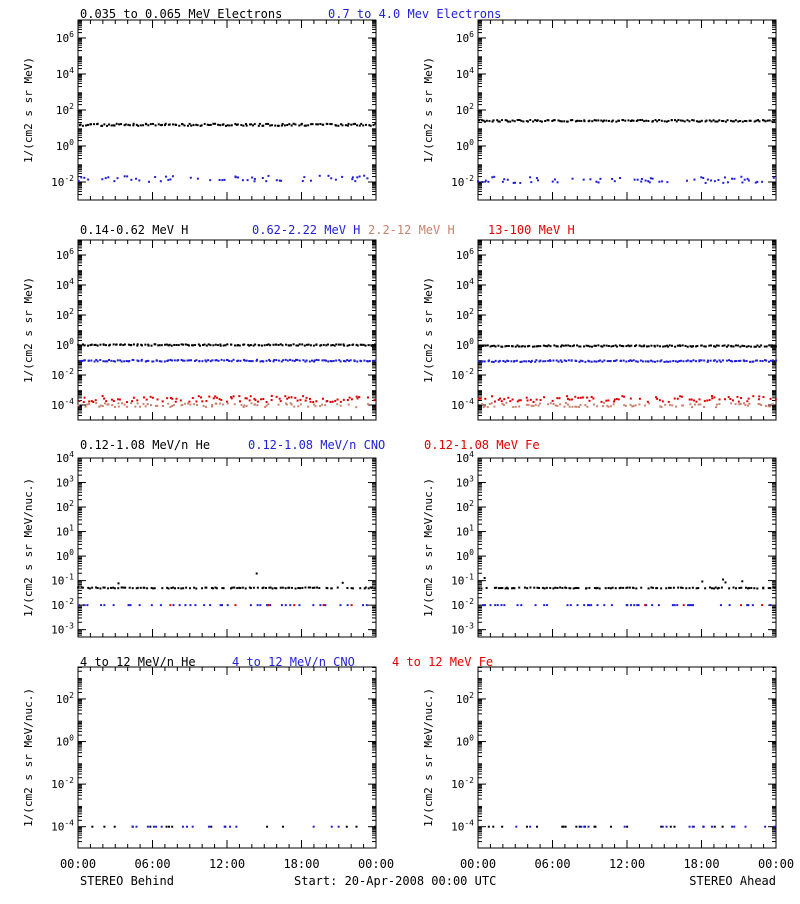 This screenshot has height=904, width=800. I want to click on y-tick-label: 10⁶, so click(65, 37).